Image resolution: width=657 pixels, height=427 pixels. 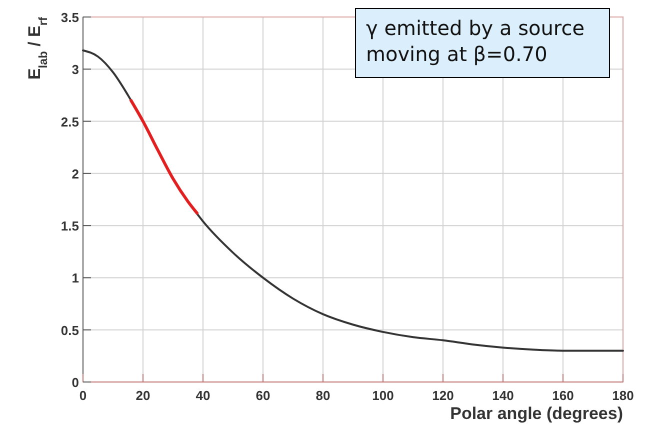 What do you see at coordinates (383, 395) in the screenshot?
I see `x-tick-label: 100` at bounding box center [383, 395].